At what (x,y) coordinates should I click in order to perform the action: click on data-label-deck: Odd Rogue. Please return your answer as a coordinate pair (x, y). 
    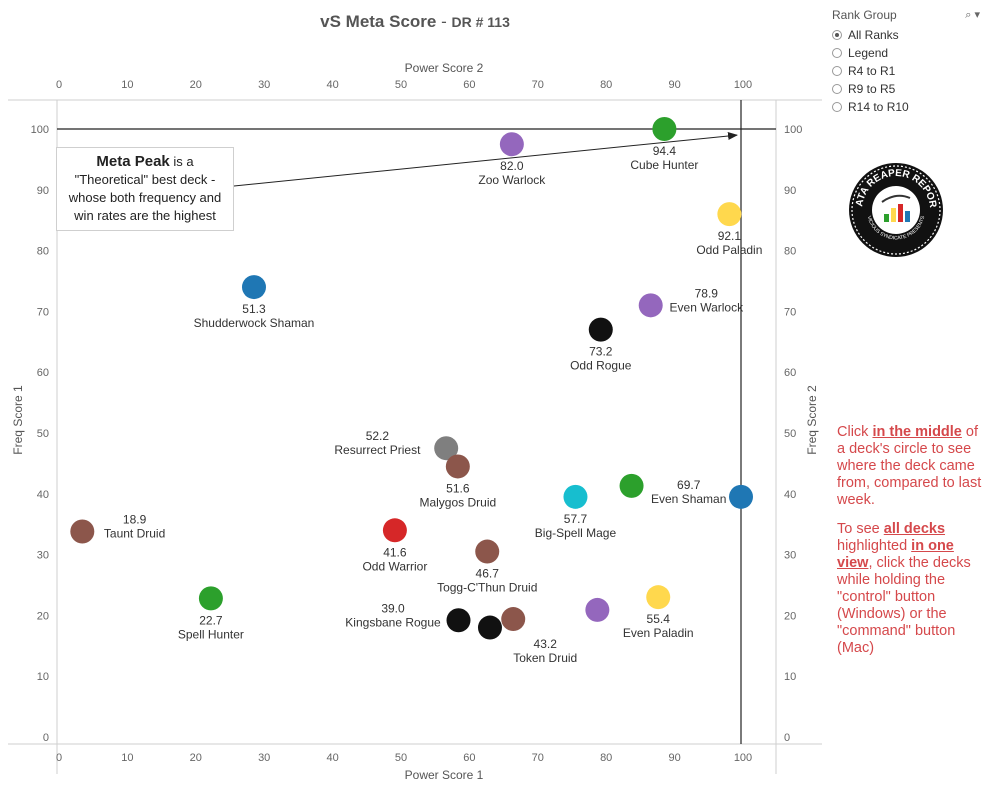
    Looking at the image, I should click on (601, 366).